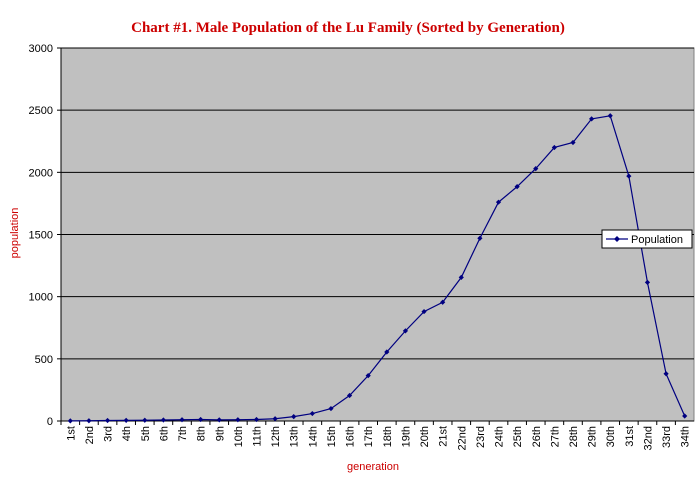 This screenshot has width=695, height=486. Describe the element at coordinates (537, 436) in the screenshot. I see `x-tick-label: 26th` at that location.